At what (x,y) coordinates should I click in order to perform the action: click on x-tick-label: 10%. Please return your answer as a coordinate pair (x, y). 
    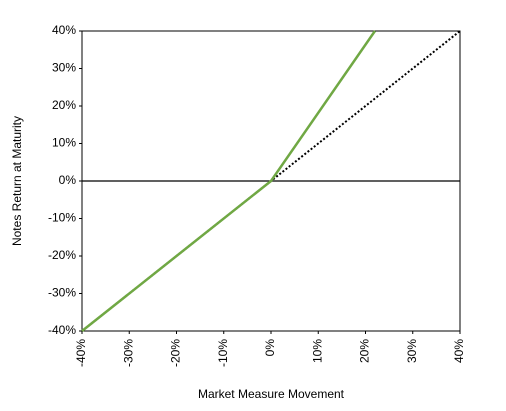
    Looking at the image, I should click on (317, 351).